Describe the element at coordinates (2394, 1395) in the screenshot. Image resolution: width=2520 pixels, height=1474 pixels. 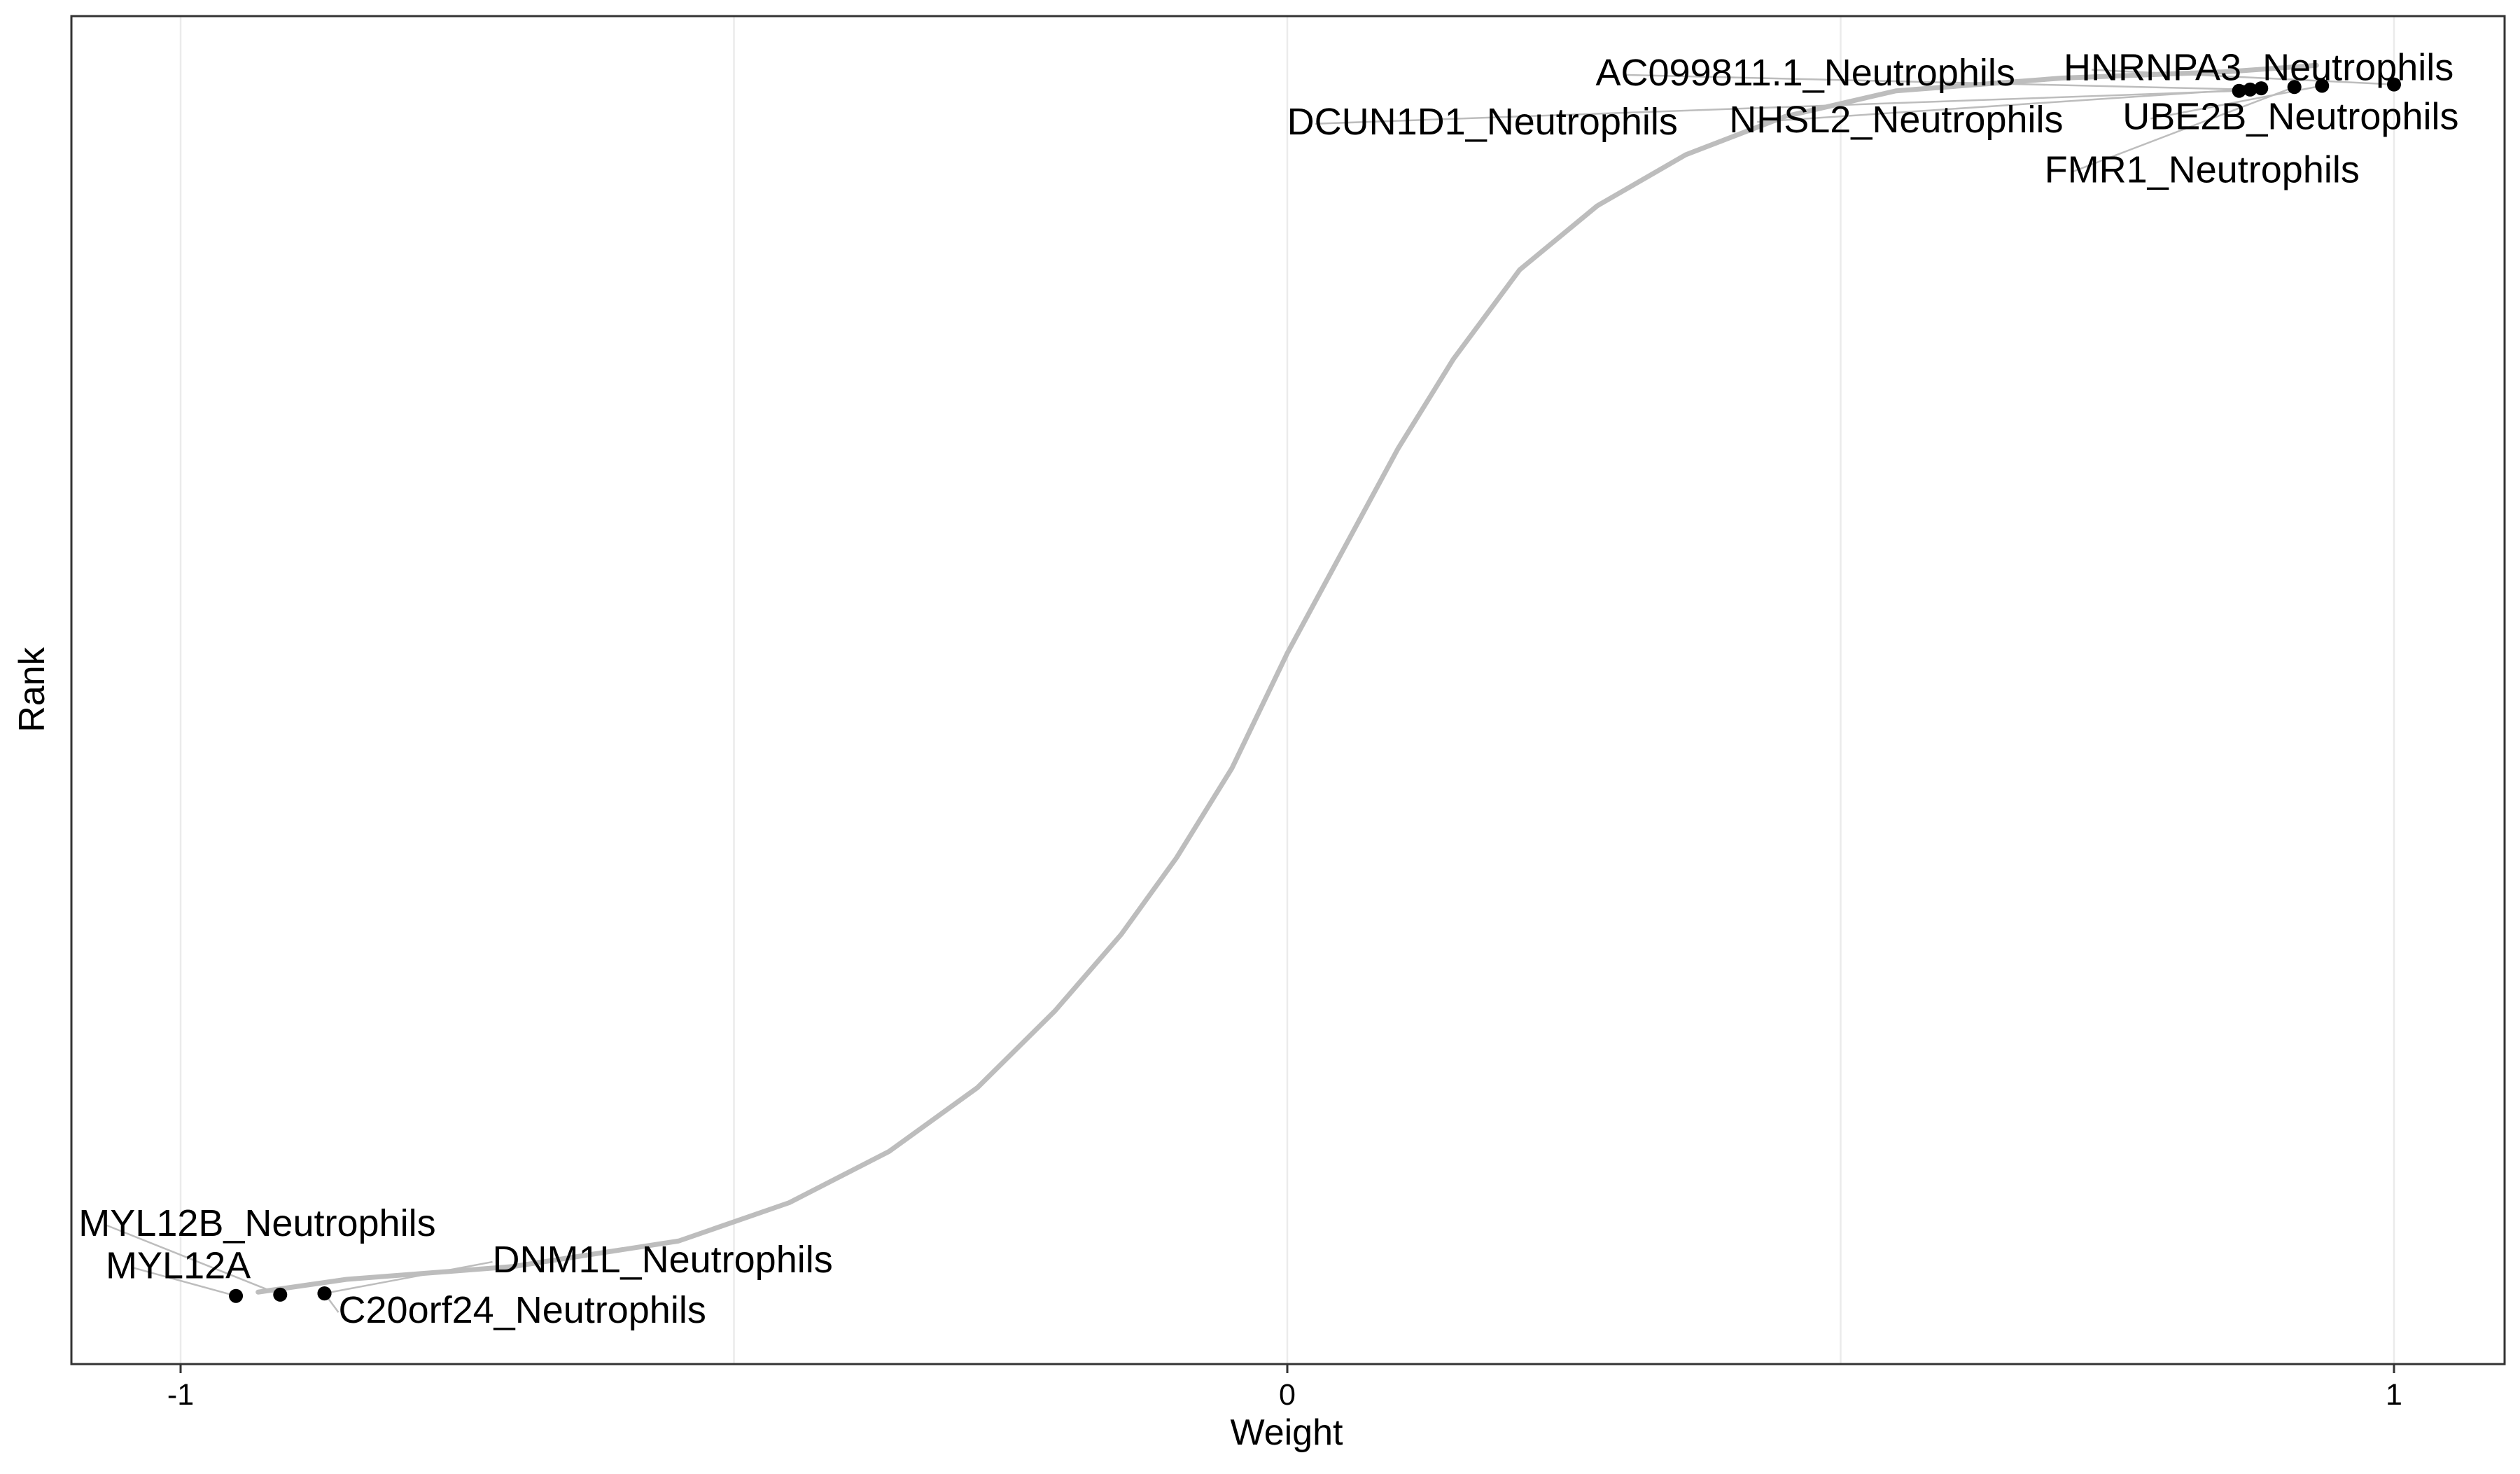
I see `x-tick-label: 1` at that location.